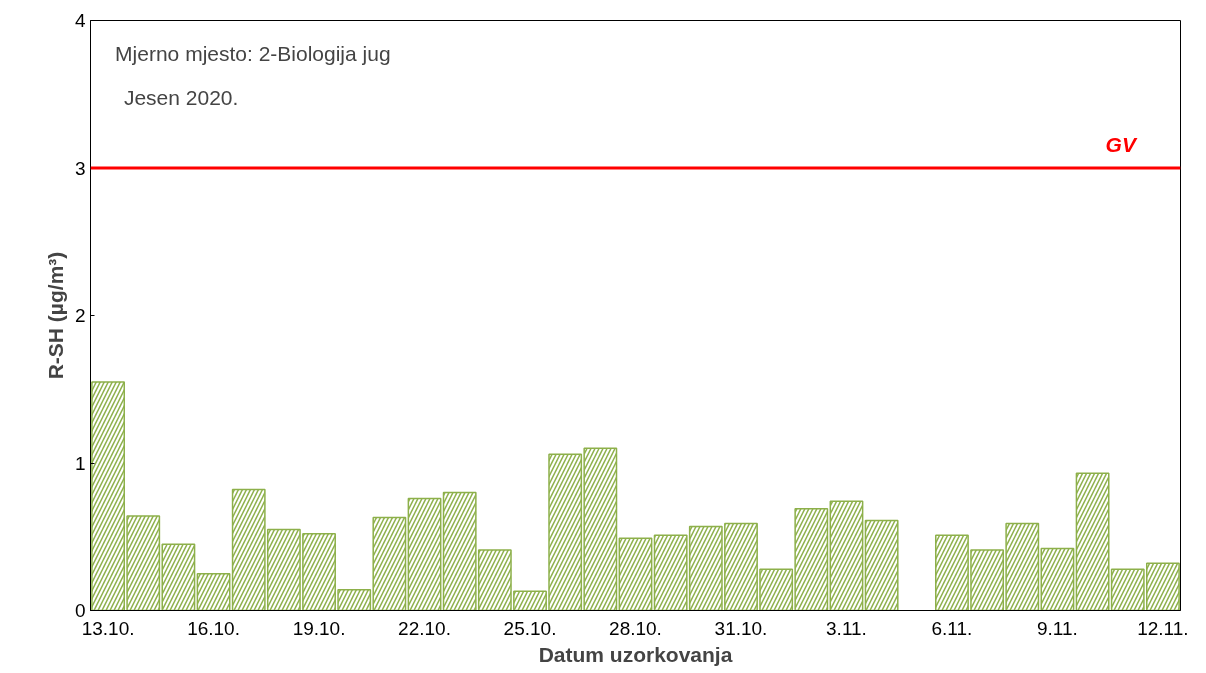 Image resolution: width=1206 pixels, height=673 pixels. Describe the element at coordinates (253, 53) in the screenshot. I see `annotation: Mjerno mjesto: 2-Biologija jug` at that location.